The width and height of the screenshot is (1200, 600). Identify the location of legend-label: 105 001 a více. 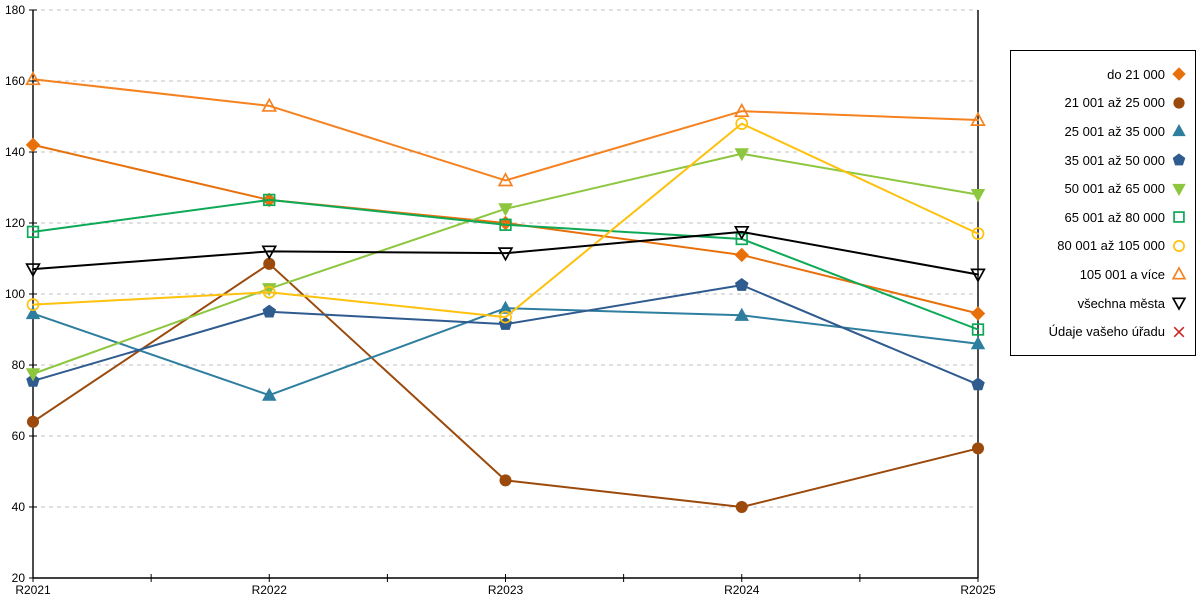
(1122, 274).